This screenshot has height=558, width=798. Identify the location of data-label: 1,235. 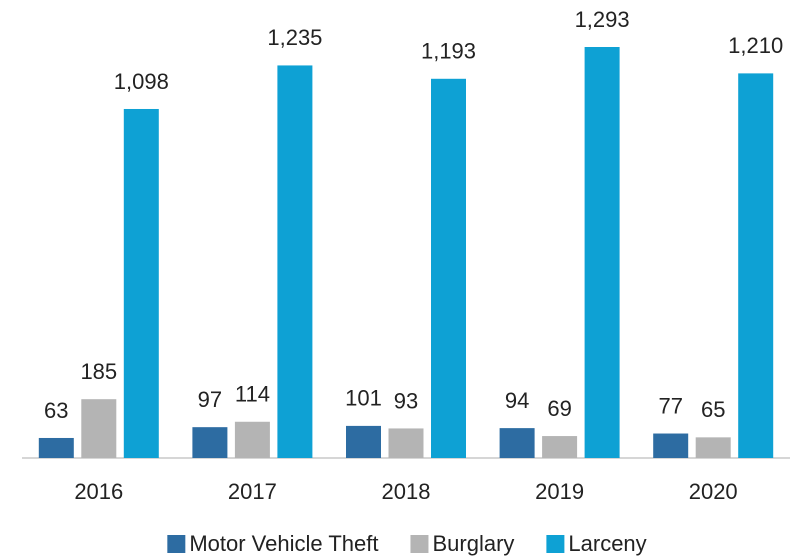
(294, 37).